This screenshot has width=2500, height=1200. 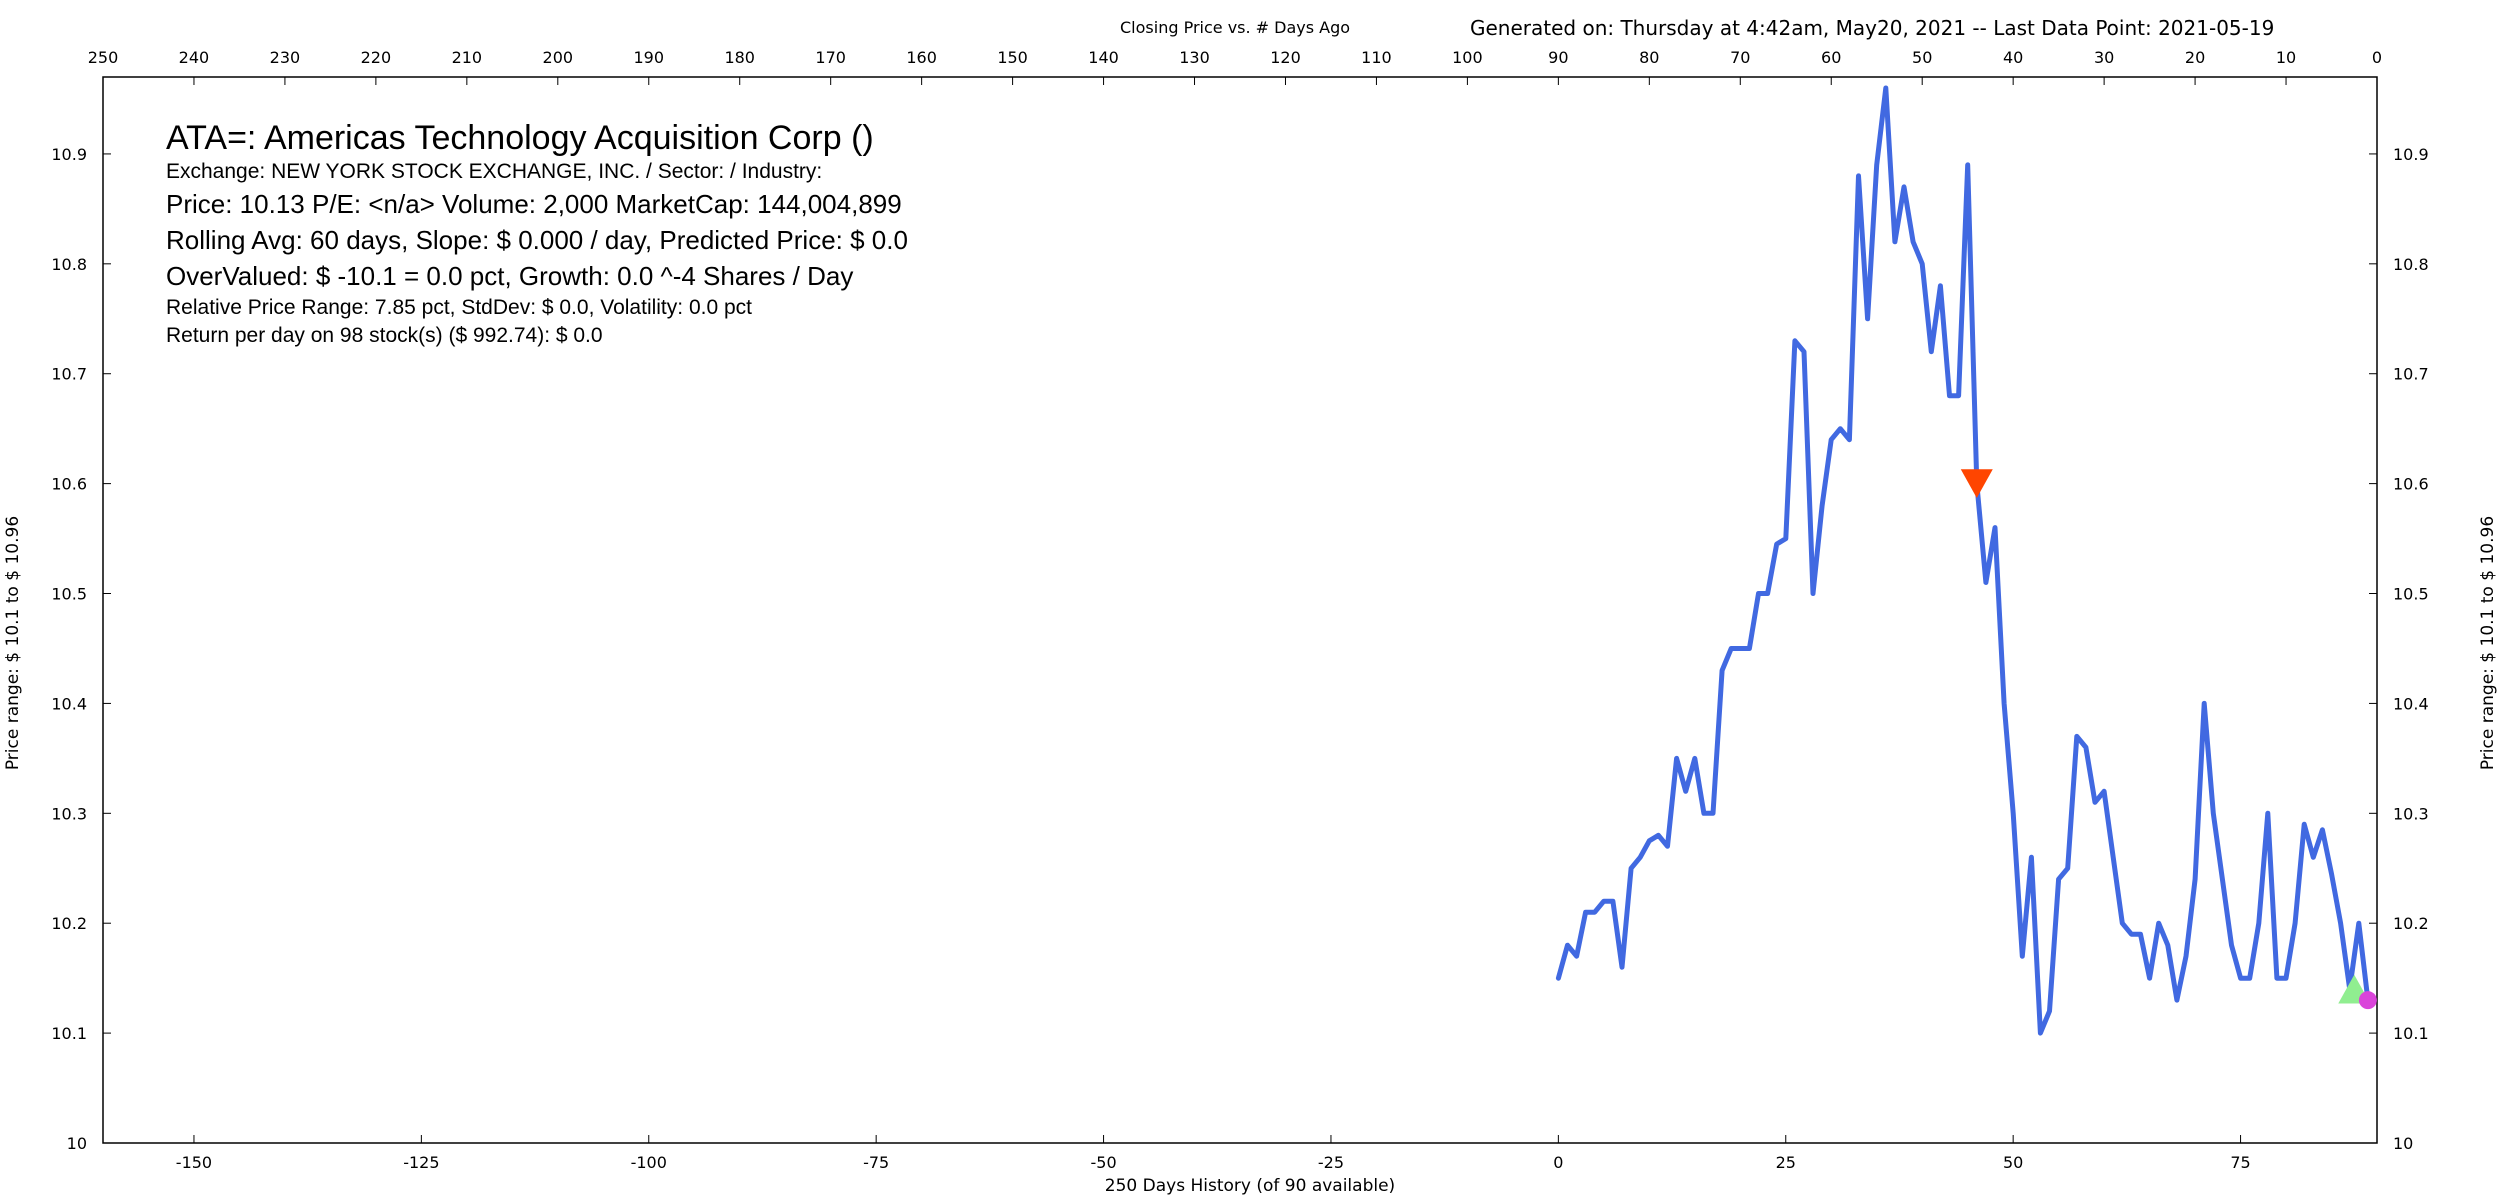 I want to click on y-tick-label-right: 10.3, so click(x=2411, y=813).